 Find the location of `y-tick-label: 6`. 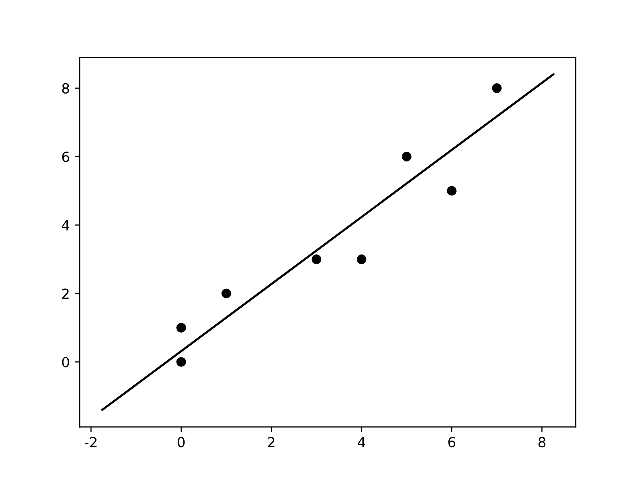

y-tick-label: 6 is located at coordinates (66, 157).